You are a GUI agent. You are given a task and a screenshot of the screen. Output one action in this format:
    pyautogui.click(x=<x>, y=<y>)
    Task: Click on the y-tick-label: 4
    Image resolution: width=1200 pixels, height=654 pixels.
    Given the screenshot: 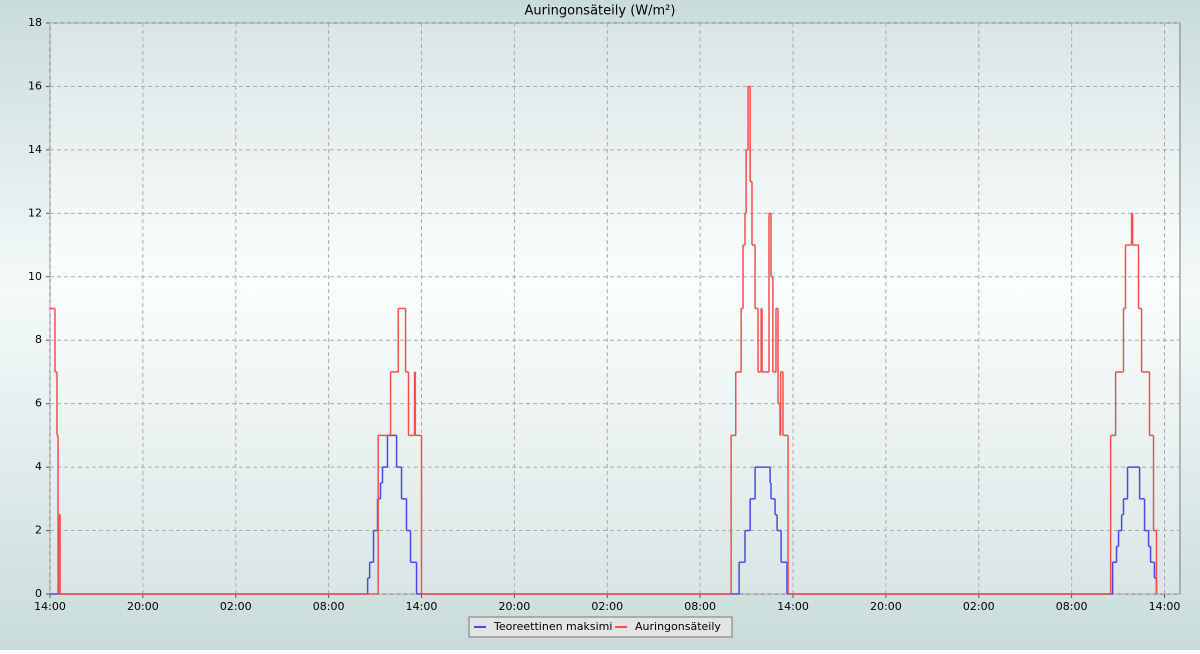 What is the action you would take?
    pyautogui.click(x=38, y=466)
    